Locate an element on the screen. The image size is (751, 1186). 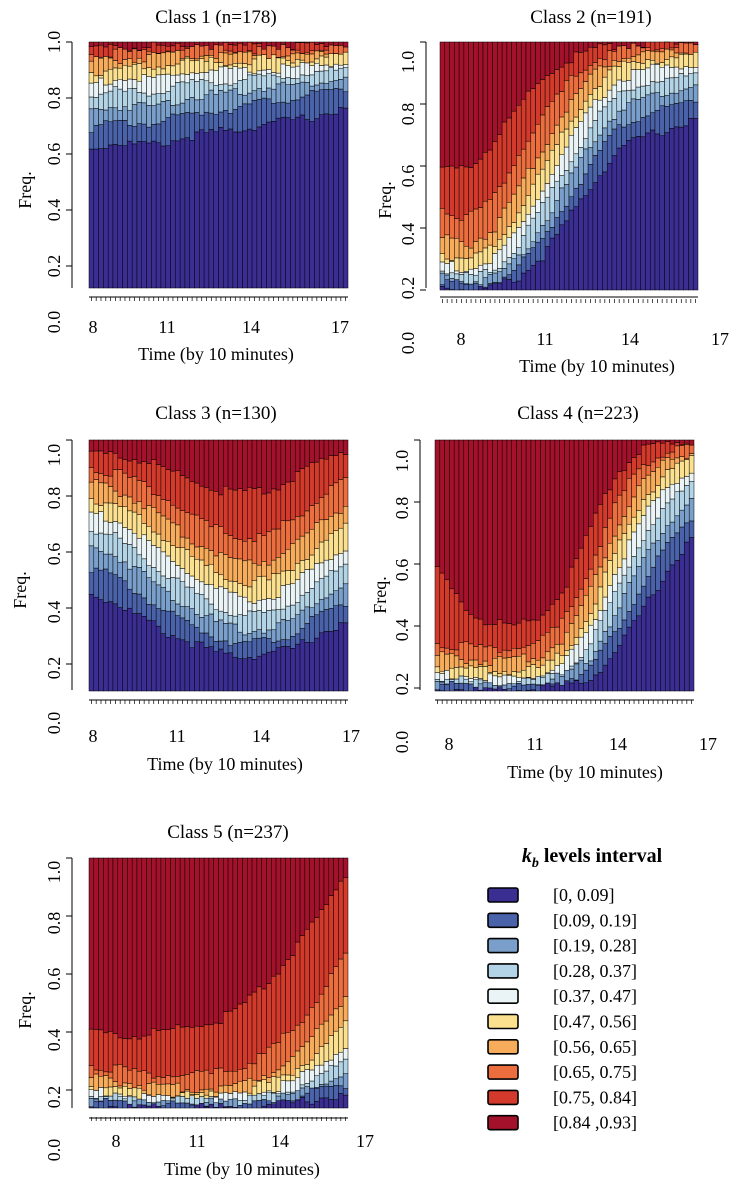
panel-title: Class 1 (n=178) is located at coordinates (216, 17).